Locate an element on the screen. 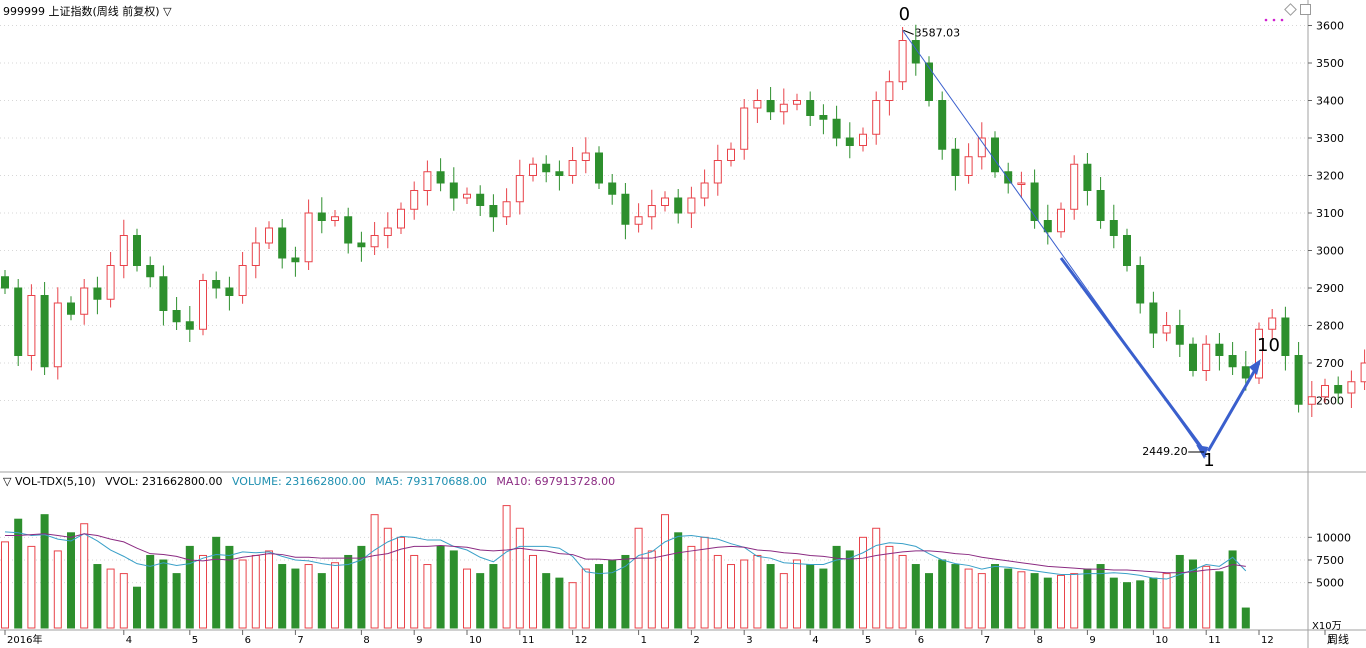  price-panel-title: 999999 上证指数(周线 前复权) ▽ is located at coordinates (87, 11).